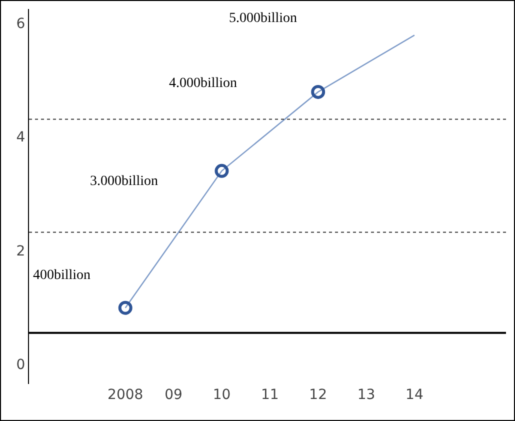 The image size is (515, 421). What do you see at coordinates (269, 395) in the screenshot?
I see `x-tick-label: 11` at bounding box center [269, 395].